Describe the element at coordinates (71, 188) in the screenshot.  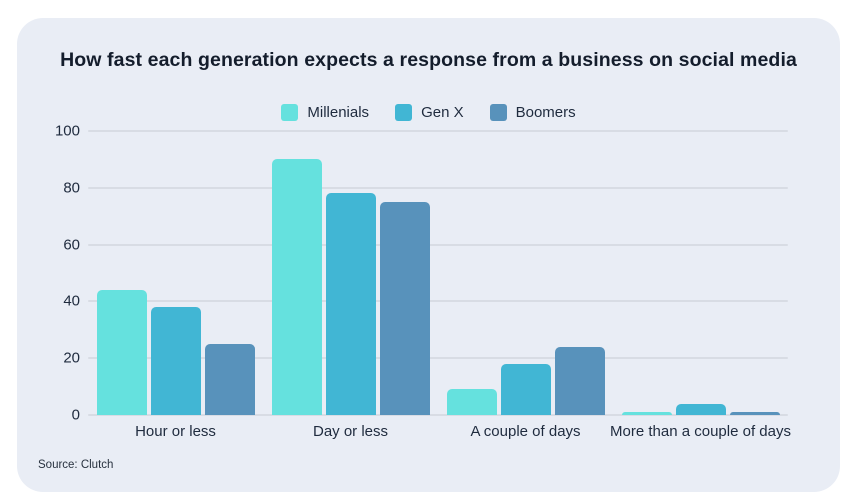
I see `y-tick-label: 80` at that location.